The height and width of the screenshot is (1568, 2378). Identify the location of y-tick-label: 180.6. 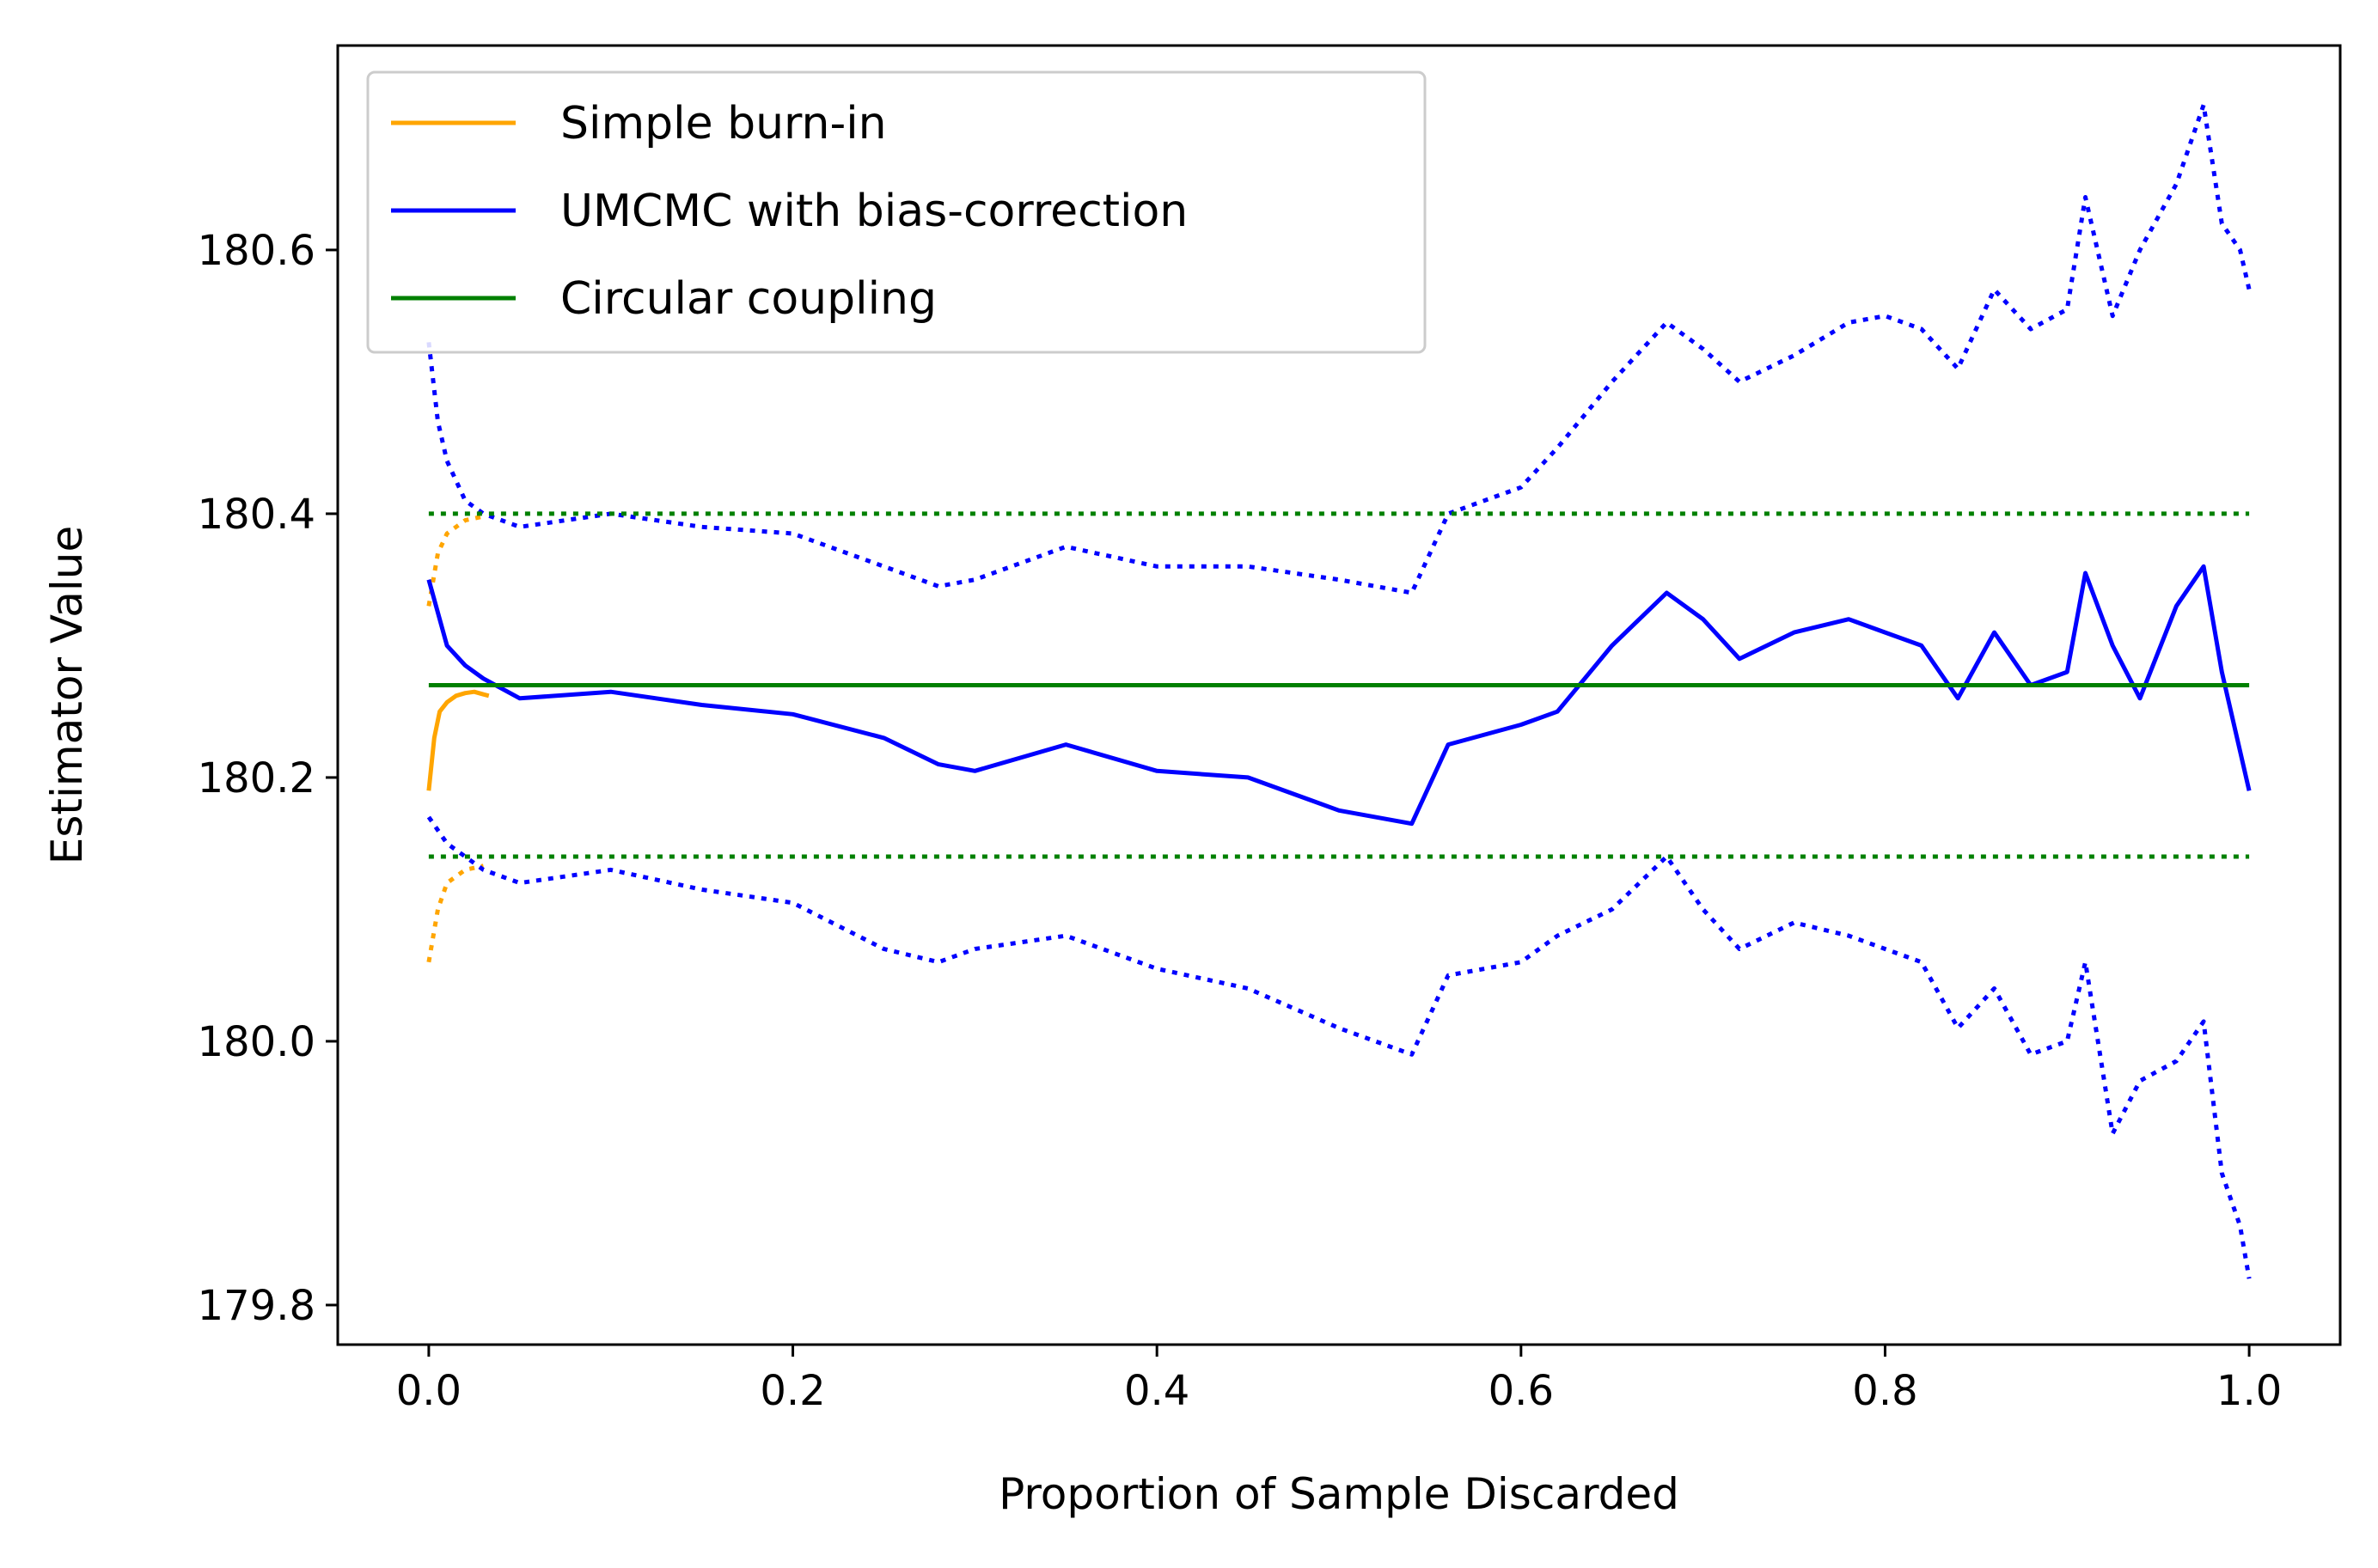
(256, 251).